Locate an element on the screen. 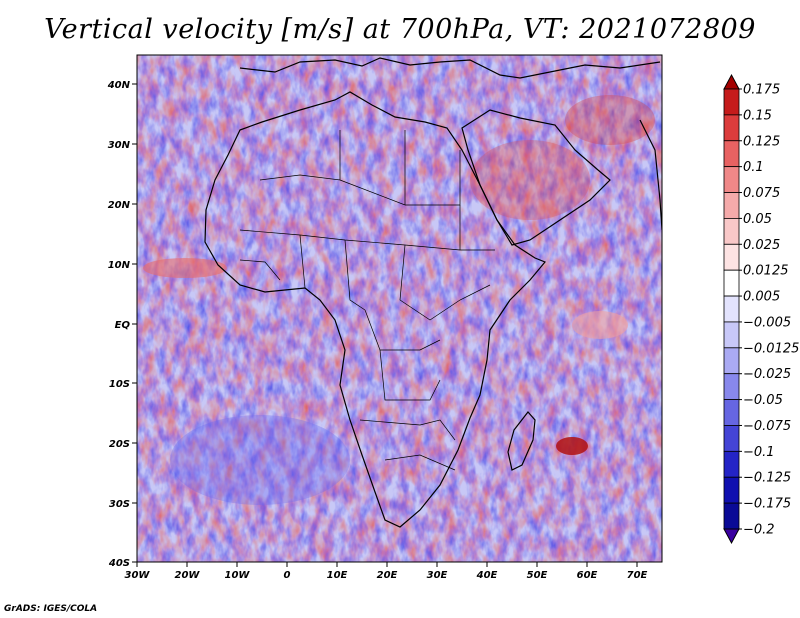 This screenshot has height=618, width=800. y-tick-label: EQ is located at coordinates (123, 325).